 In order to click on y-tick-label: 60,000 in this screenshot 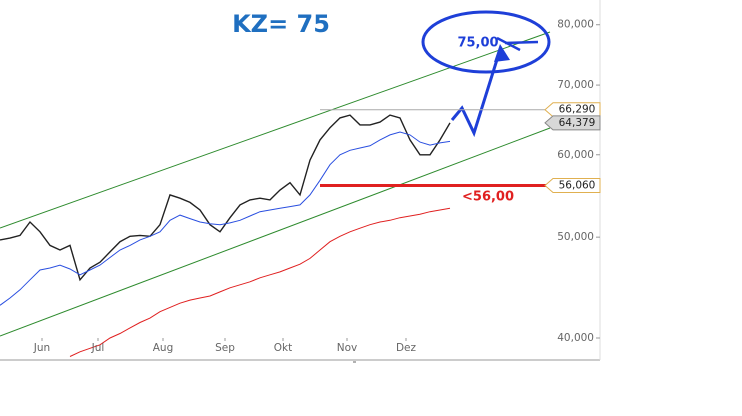, I will do `click(575, 155)`.